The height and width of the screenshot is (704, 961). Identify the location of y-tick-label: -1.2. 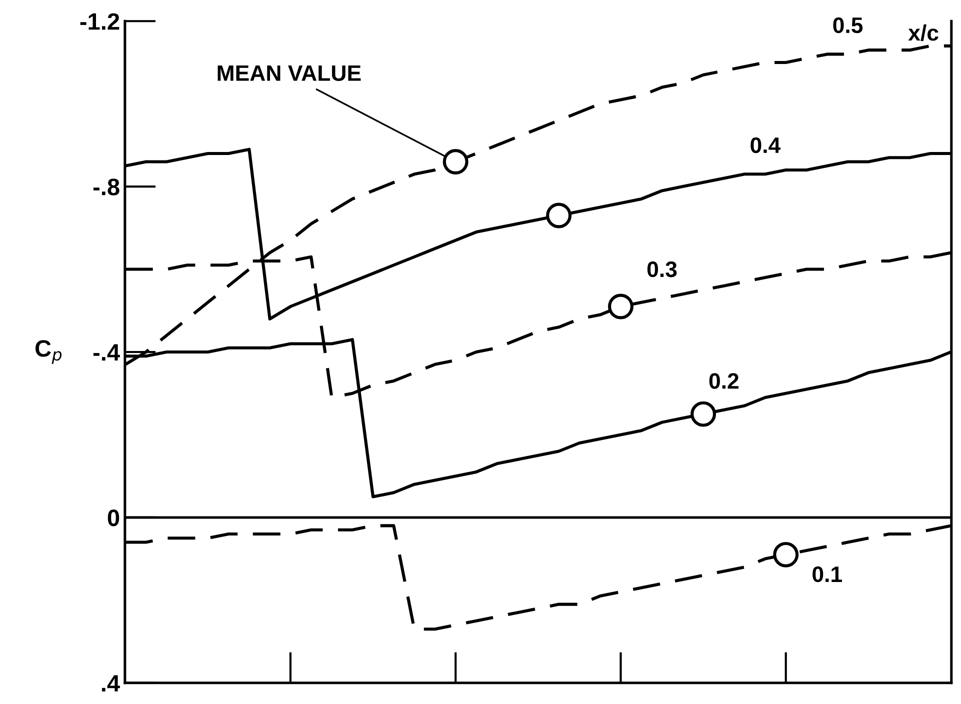
(100, 21).